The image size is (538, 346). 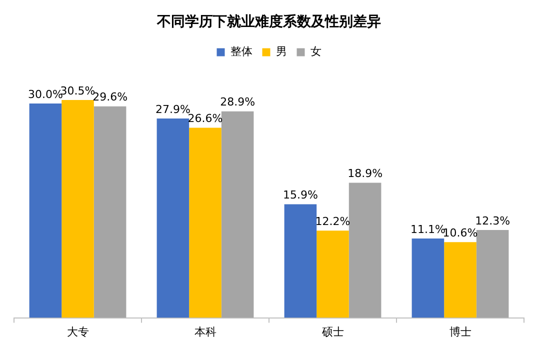 What do you see at coordinates (268, 21) in the screenshot?
I see `chart-title: 不同学历下就业难度系数及性别差异` at bounding box center [268, 21].